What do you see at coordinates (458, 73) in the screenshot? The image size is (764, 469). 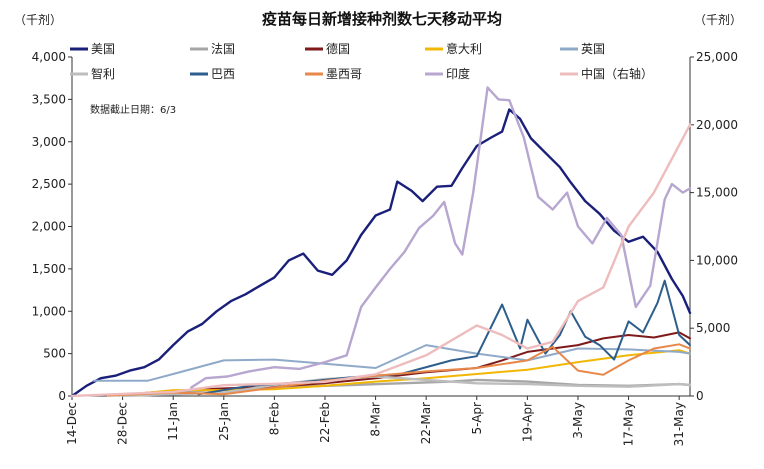 I see `legend-label: 印度` at bounding box center [458, 73].